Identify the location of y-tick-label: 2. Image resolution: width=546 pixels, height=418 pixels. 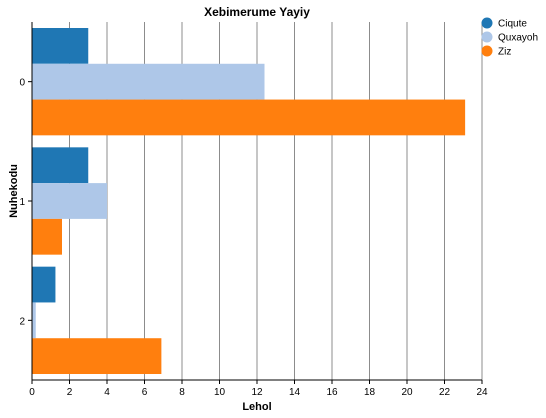
(22, 321).